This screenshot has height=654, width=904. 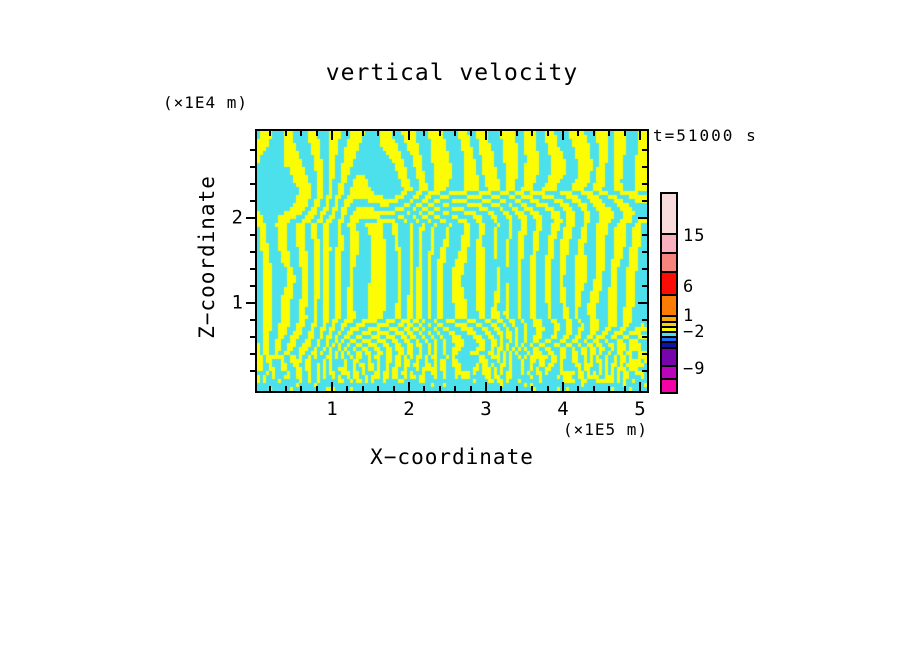 I want to click on z-tick-label: 1, so click(x=237, y=302).